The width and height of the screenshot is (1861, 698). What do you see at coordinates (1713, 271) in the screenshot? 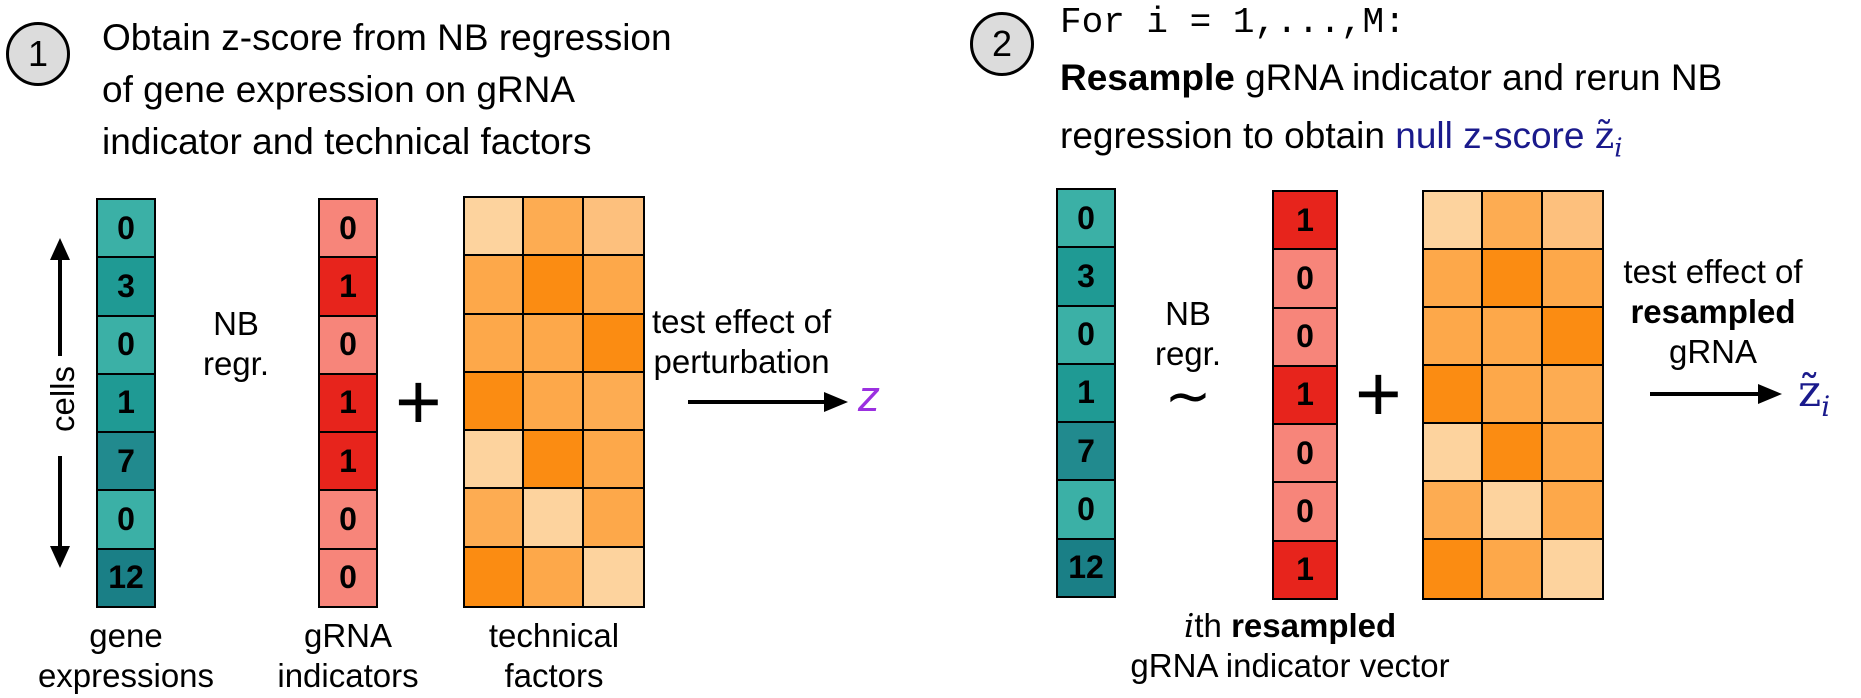
I see `test-effect-2-line-1: test effect of` at bounding box center [1713, 271].